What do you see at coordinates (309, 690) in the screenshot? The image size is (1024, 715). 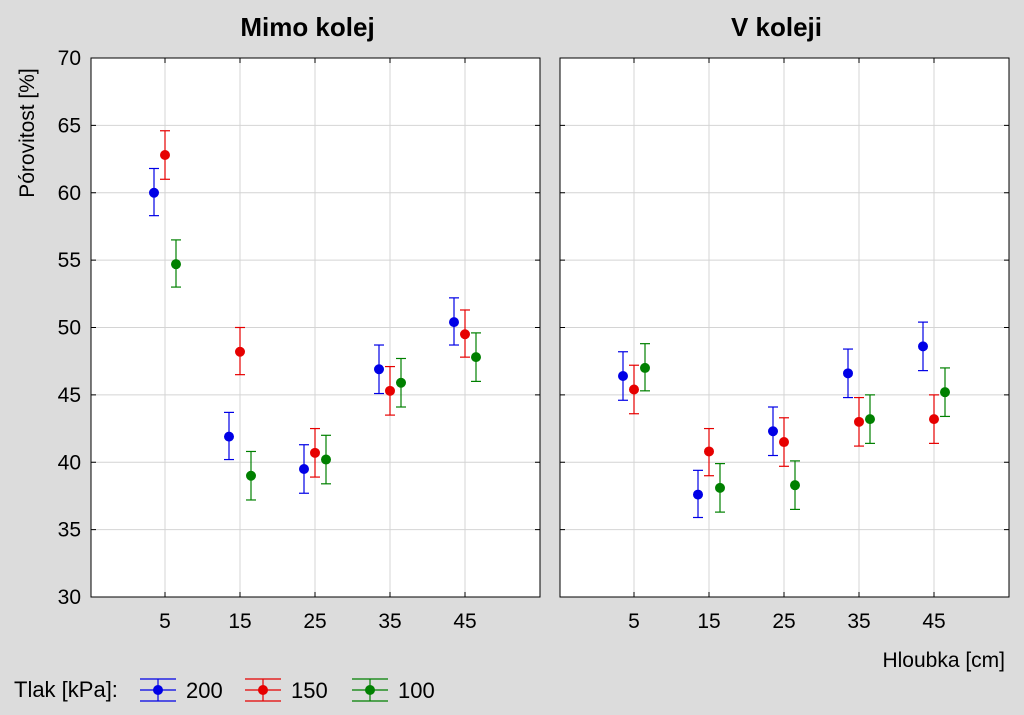 I see `legend-label-150: 150` at bounding box center [309, 690].